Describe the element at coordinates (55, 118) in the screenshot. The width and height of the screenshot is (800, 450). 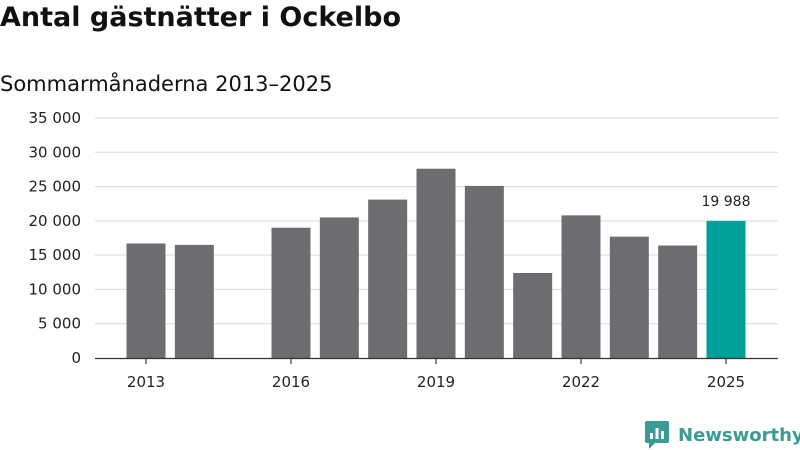
I see `y-tick-label: 35 000` at that location.